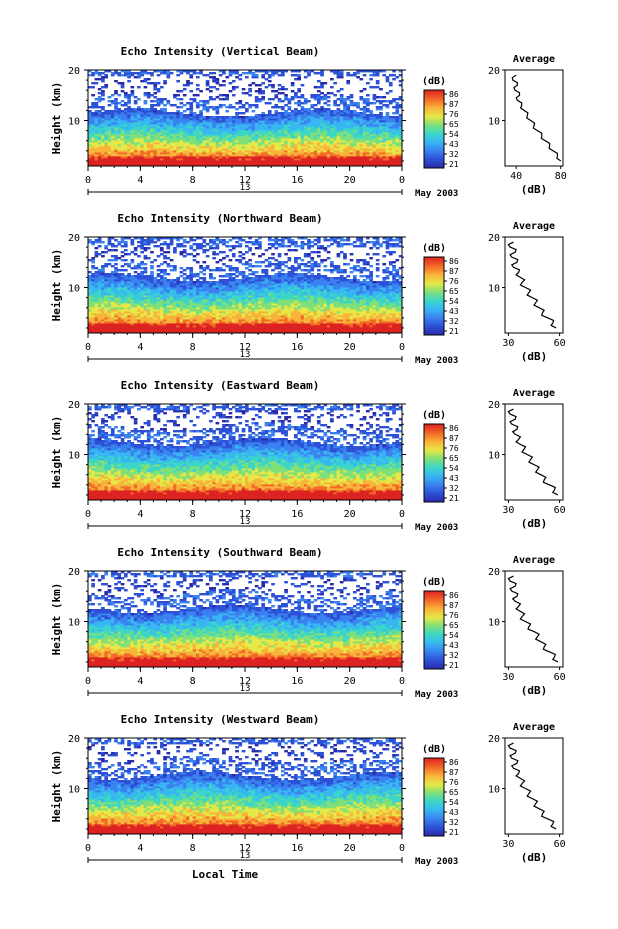  Describe the element at coordinates (297, 180) in the screenshot. I see `x-tick-label: 16` at that location.